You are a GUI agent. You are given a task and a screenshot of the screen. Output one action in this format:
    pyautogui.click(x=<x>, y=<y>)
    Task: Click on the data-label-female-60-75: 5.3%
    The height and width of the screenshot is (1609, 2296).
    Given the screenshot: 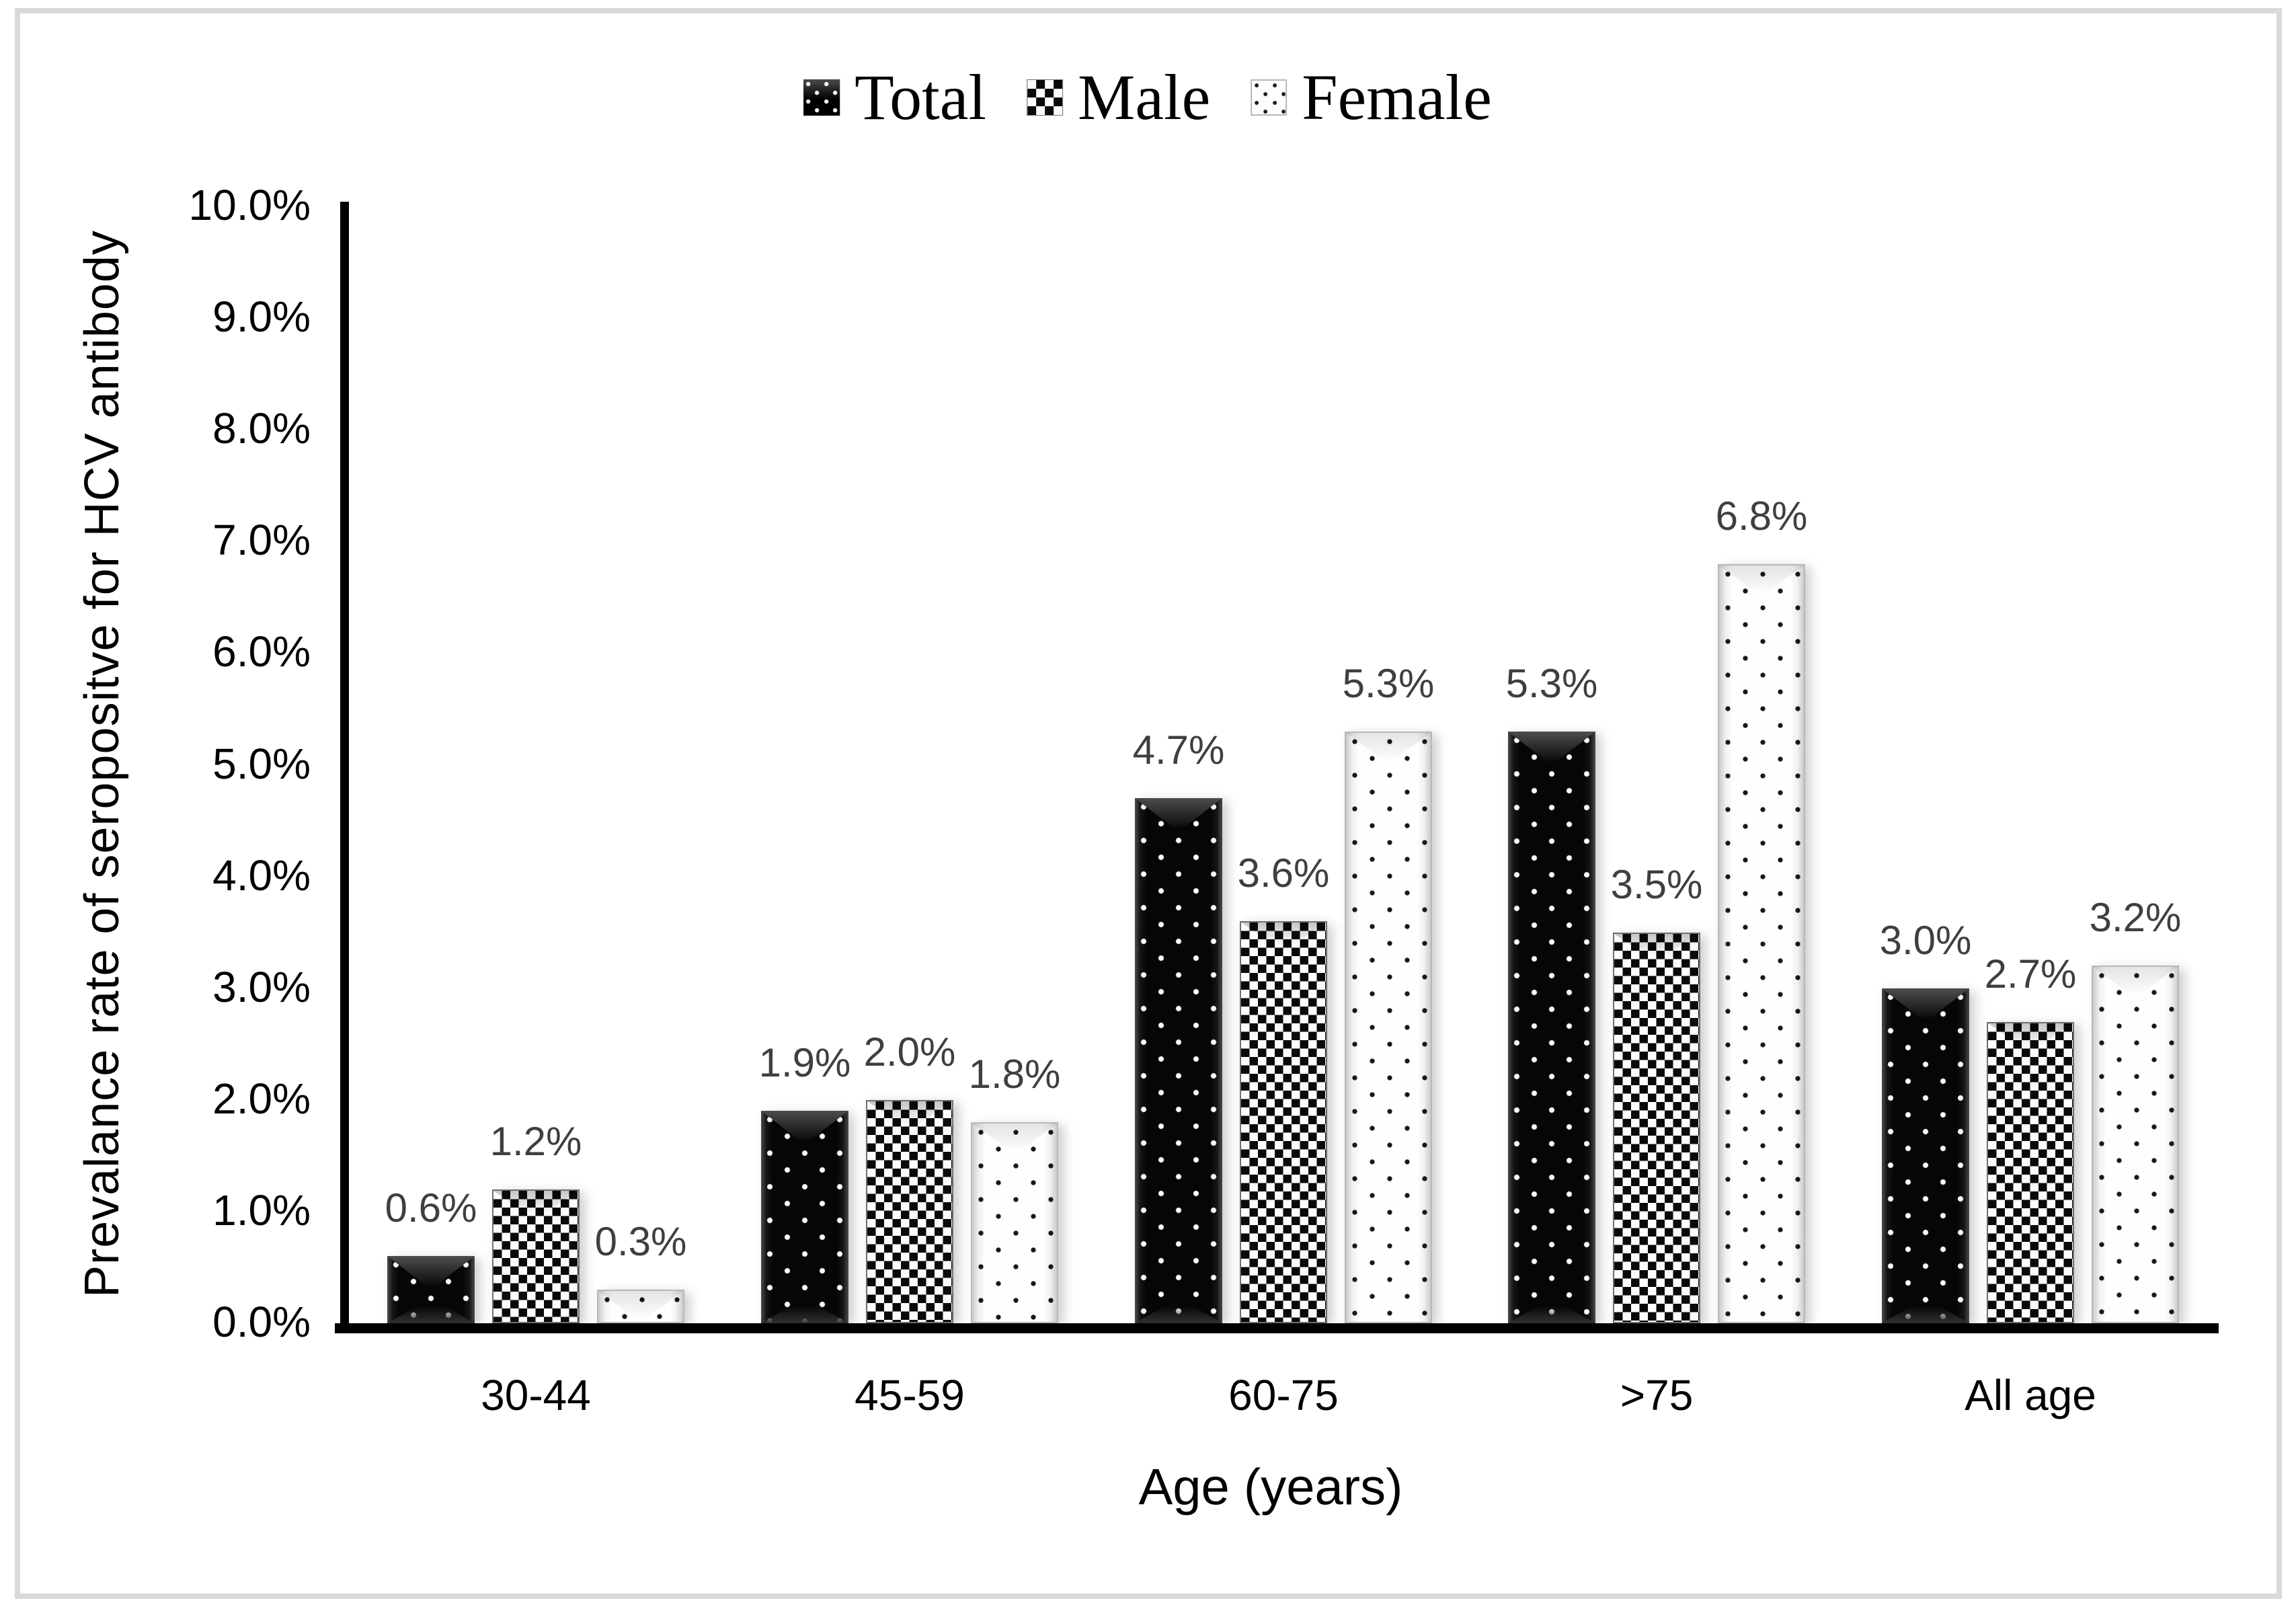 What is the action you would take?
    pyautogui.click(x=1388, y=683)
    